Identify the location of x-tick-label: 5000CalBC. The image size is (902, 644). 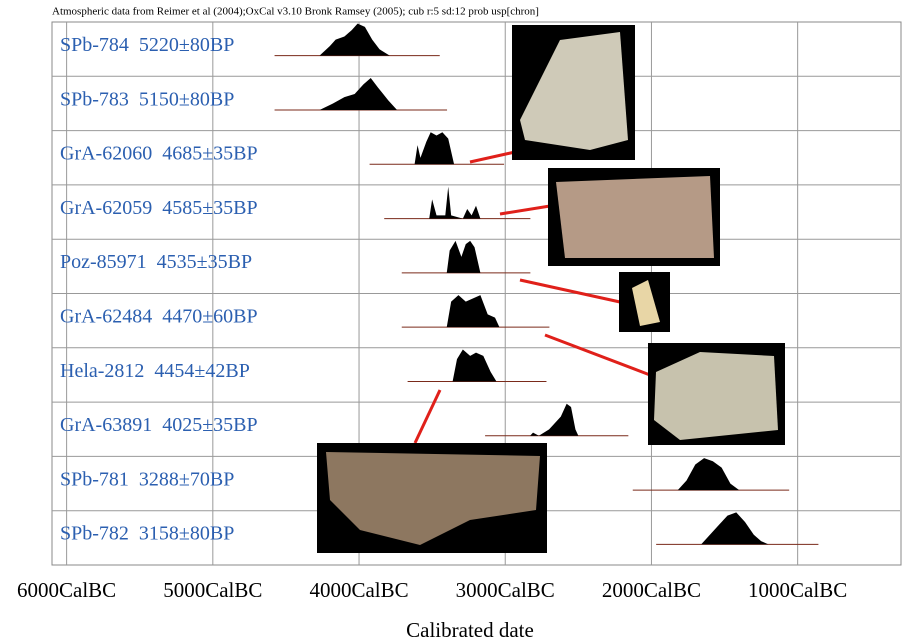
(212, 590).